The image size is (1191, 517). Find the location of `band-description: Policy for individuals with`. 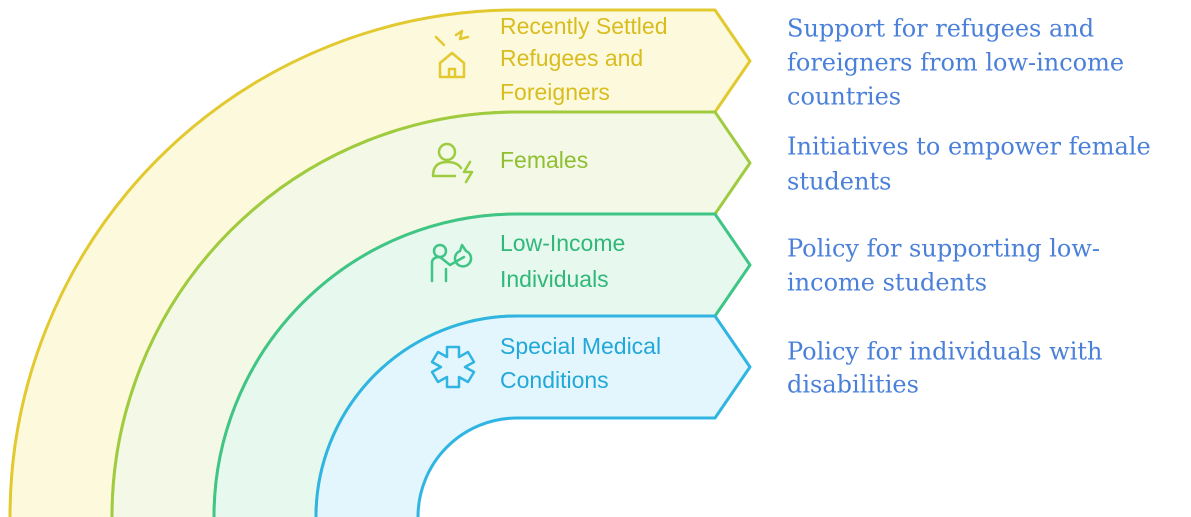

band-description: Policy for individuals with is located at coordinates (945, 352).